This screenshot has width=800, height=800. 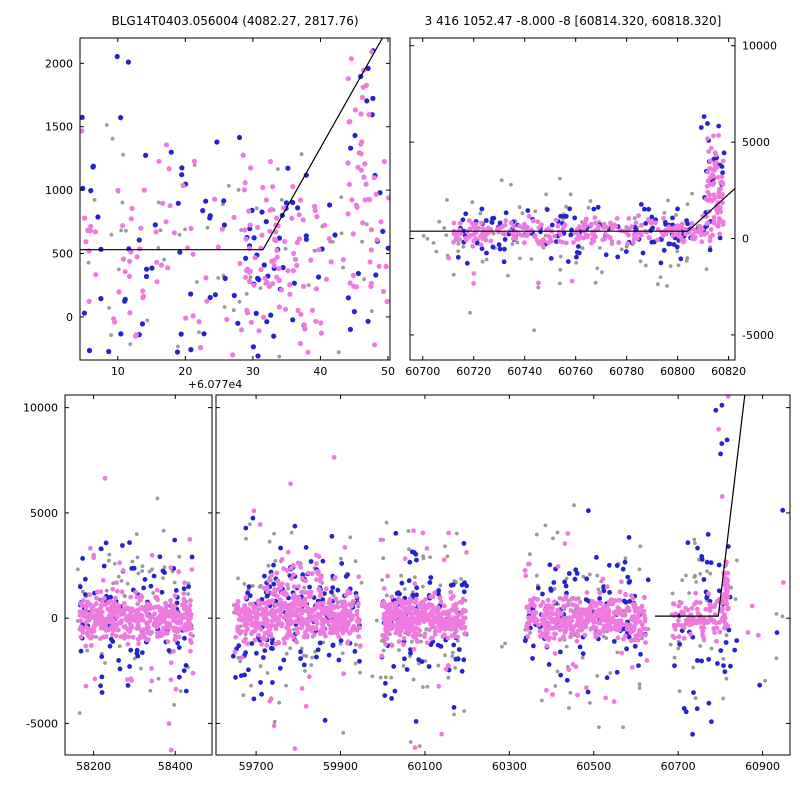 What do you see at coordinates (118, 371) in the screenshot?
I see `x-tick-label: 10` at bounding box center [118, 371].